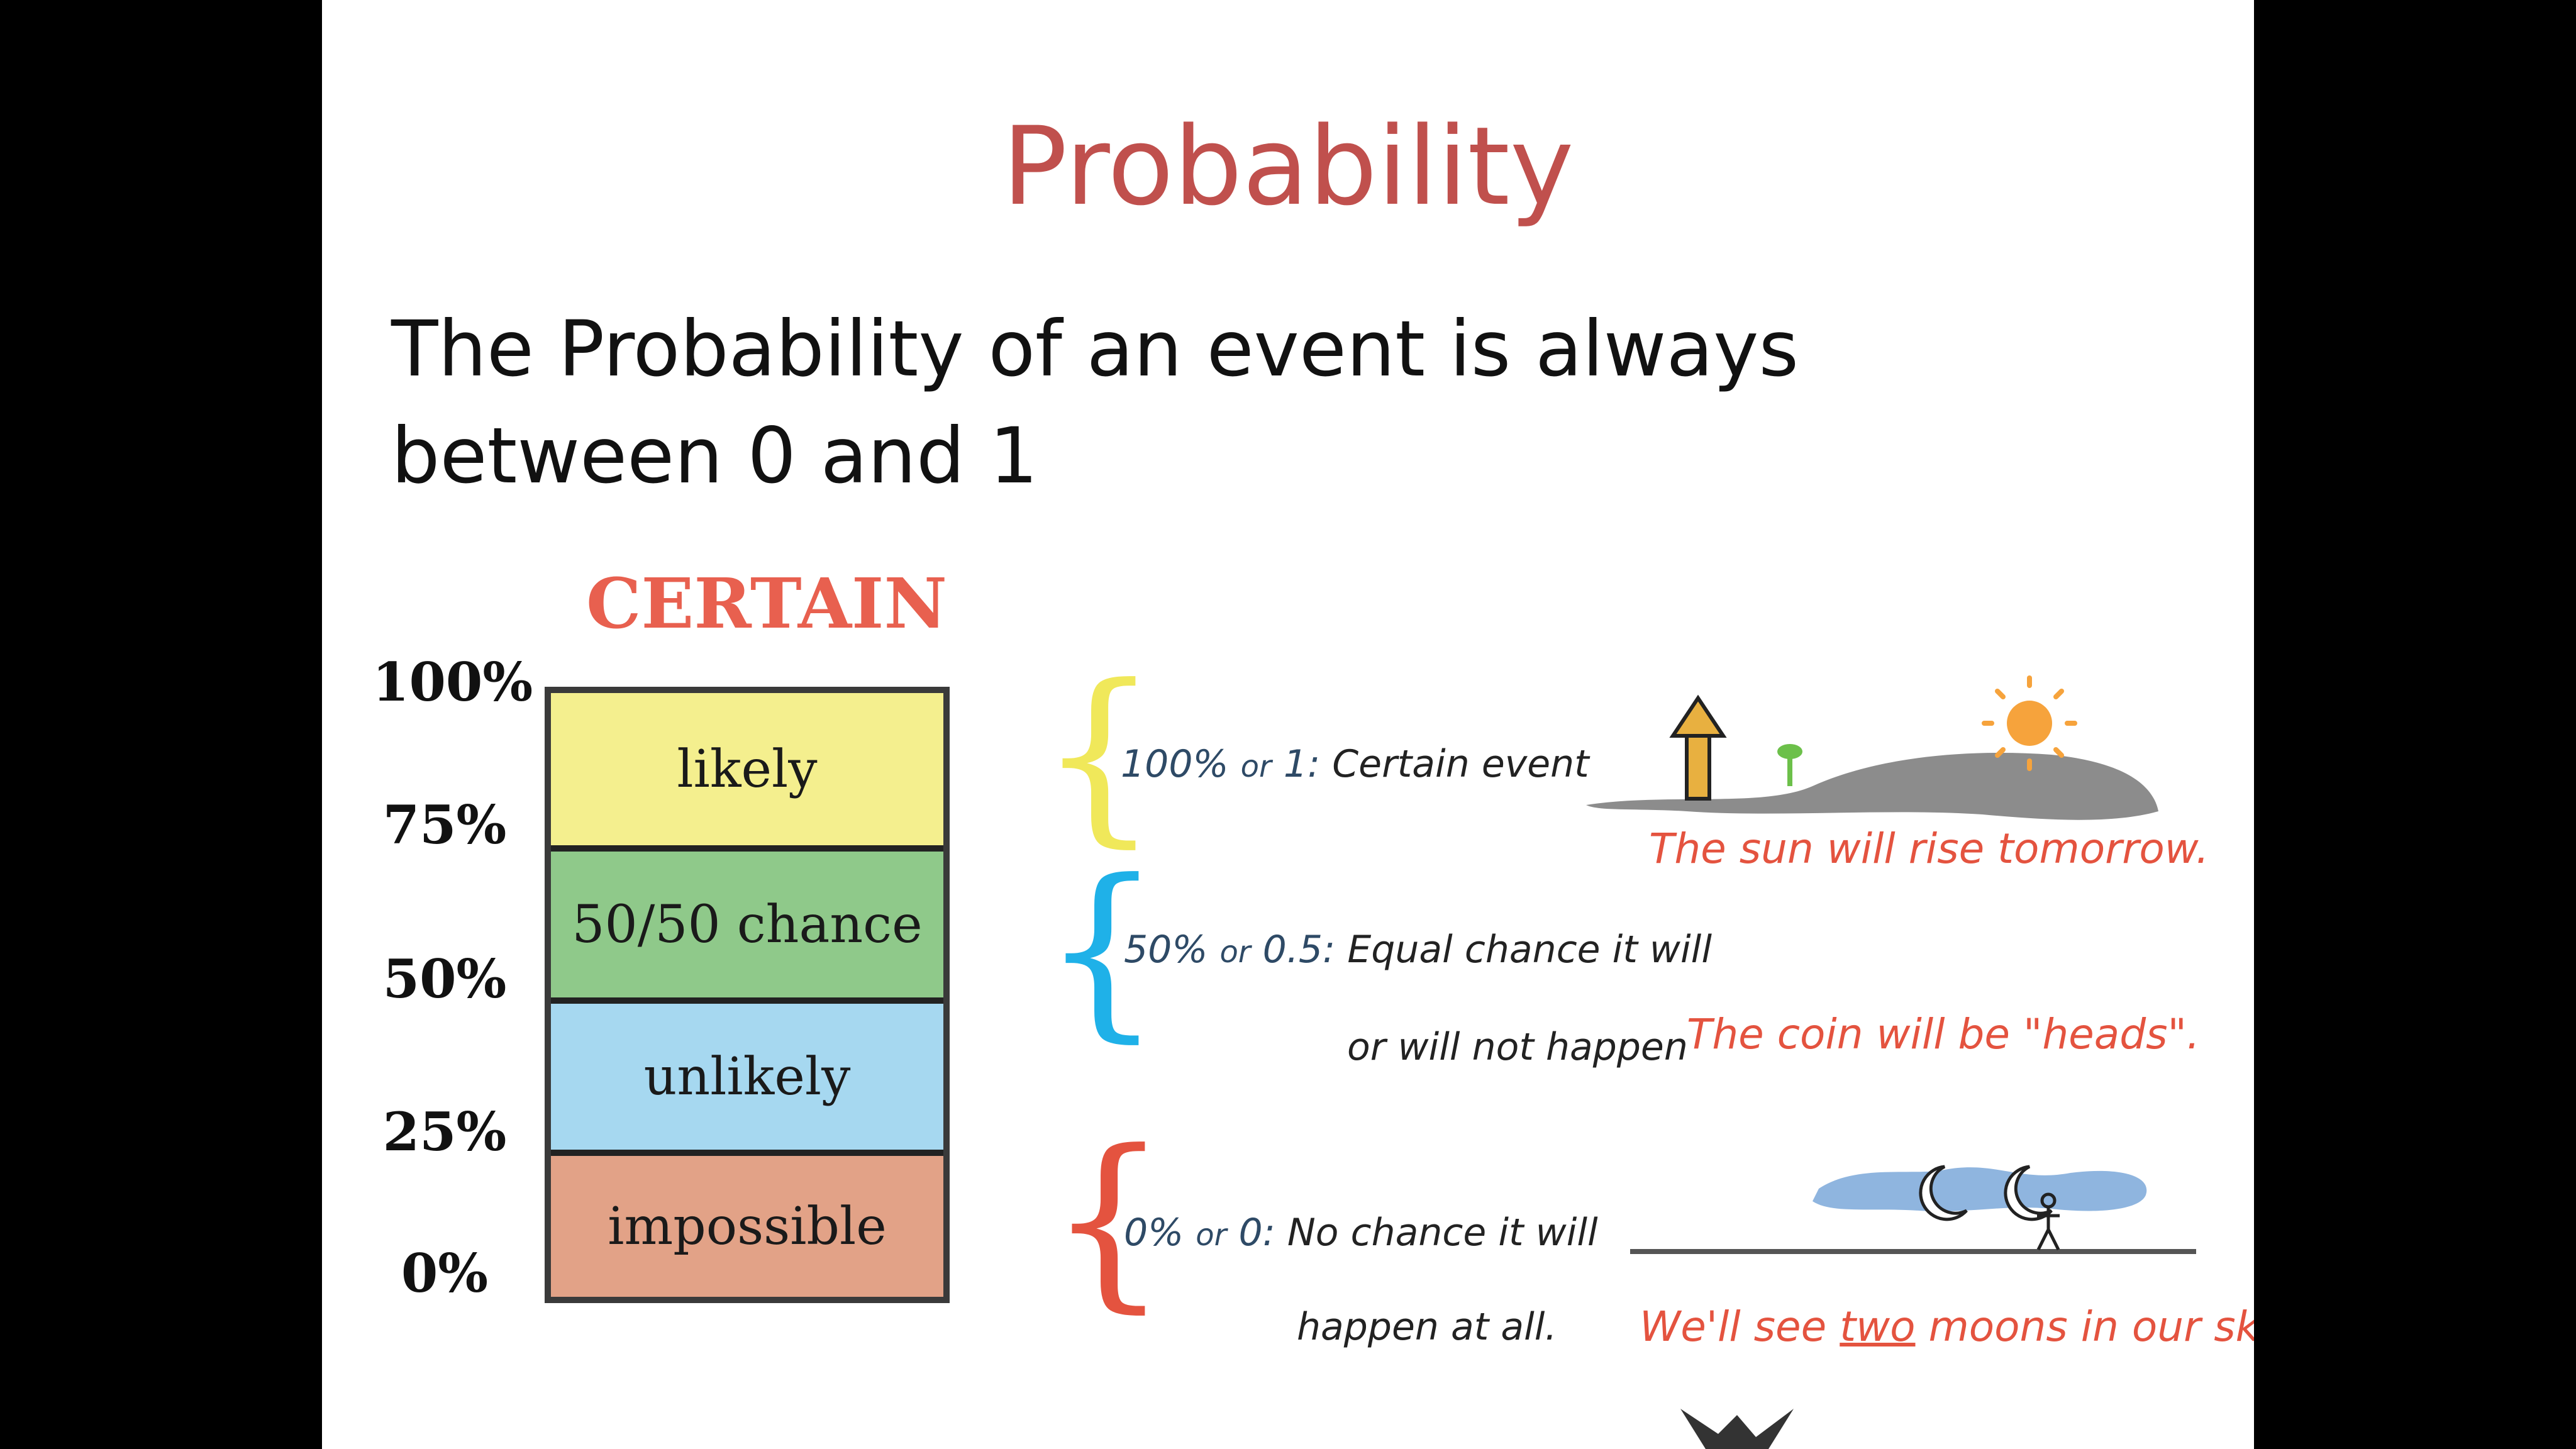  Describe the element at coordinates (1929, 848) in the screenshot. I see `example-sun: The sun will rise tomorrow.` at that location.